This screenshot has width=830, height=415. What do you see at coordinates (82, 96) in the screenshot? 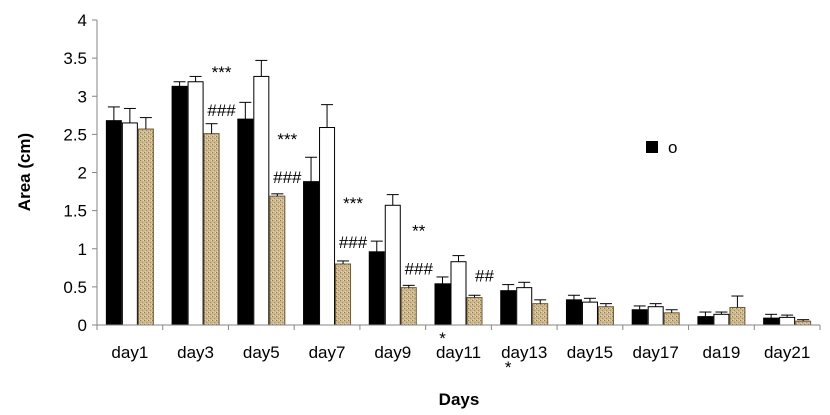
I see `y-tick-label: 3` at bounding box center [82, 96].